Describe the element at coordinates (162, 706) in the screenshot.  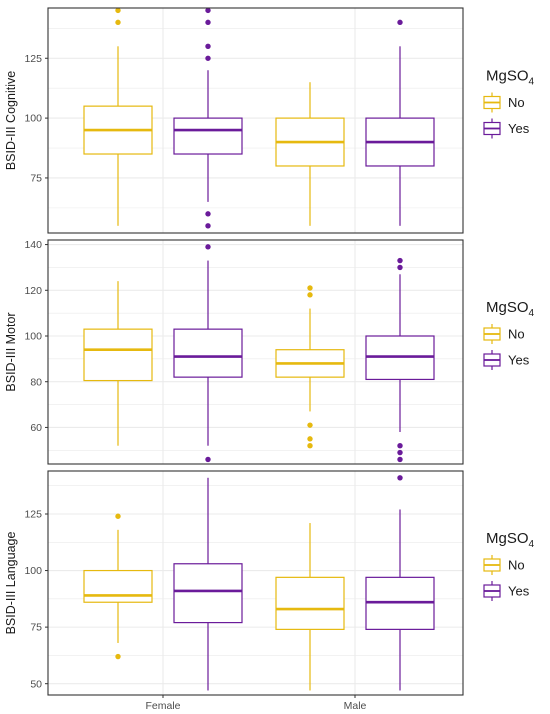
I see `x-tick-label: Female` at that location.